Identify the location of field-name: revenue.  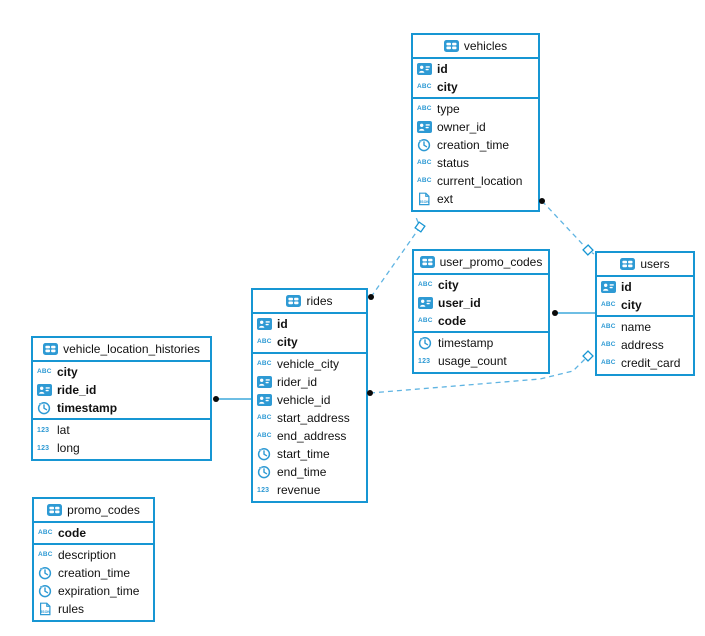
(299, 490).